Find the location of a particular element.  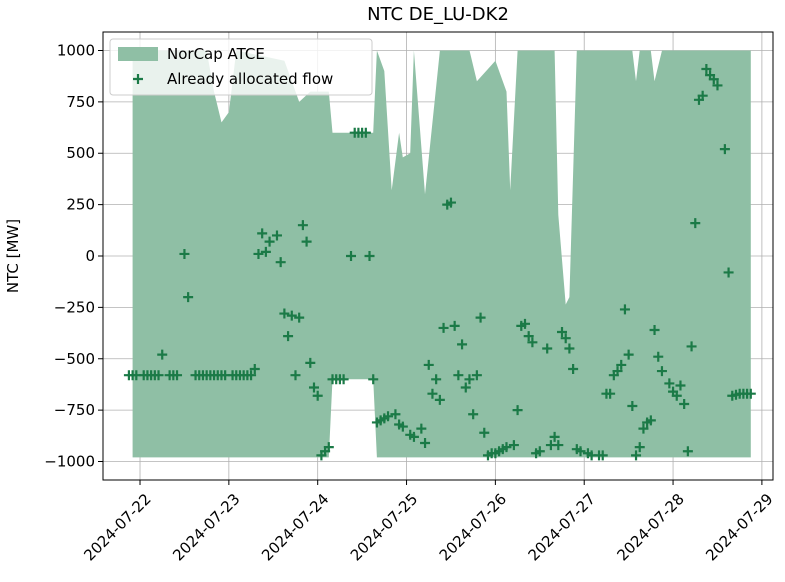

y-tick-label: −500 is located at coordinates (74, 359).